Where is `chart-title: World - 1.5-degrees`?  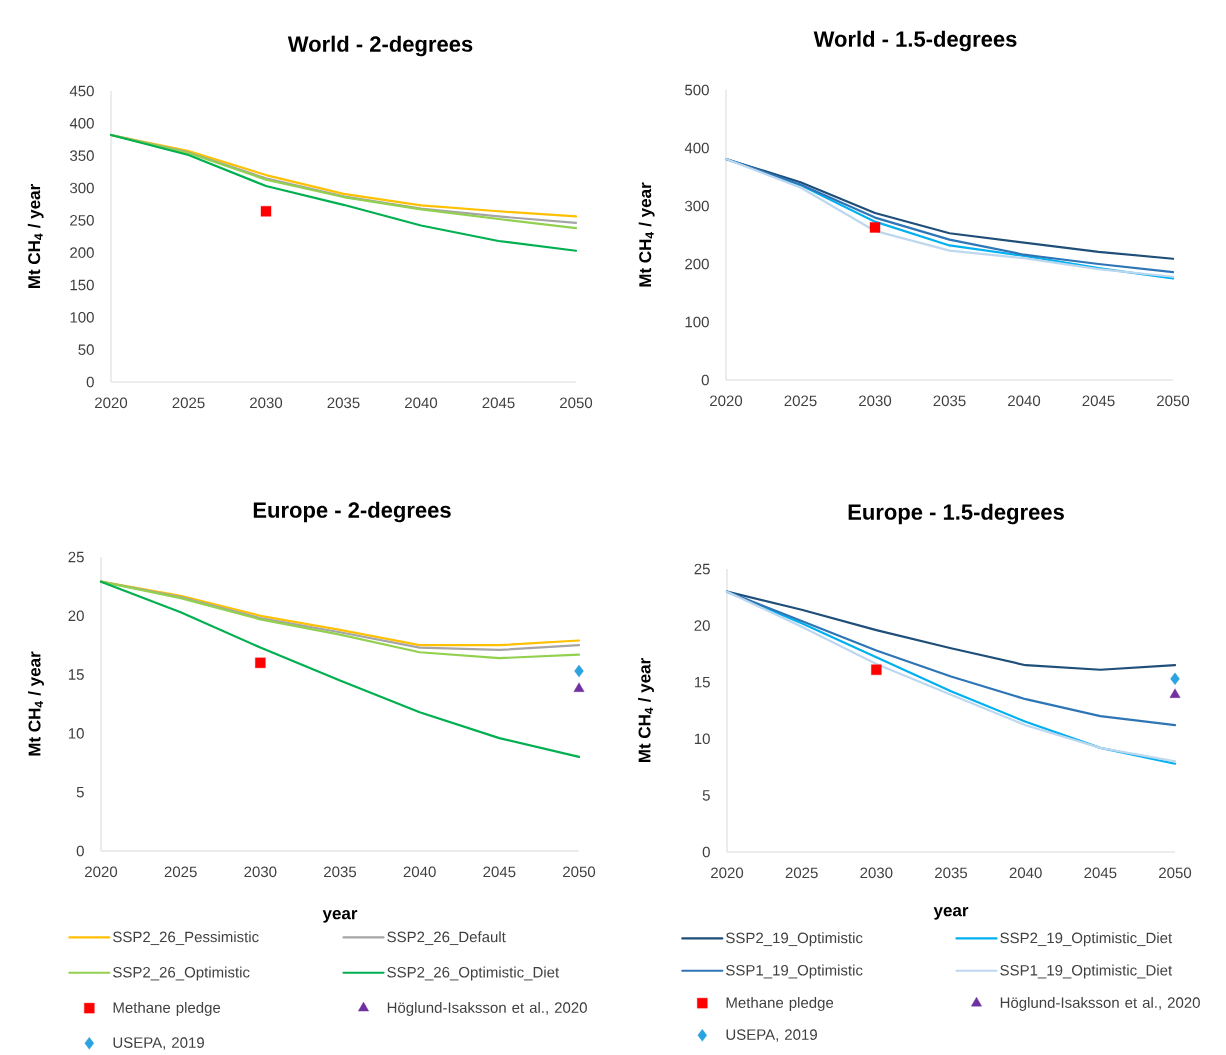 chart-title: World - 1.5-degrees is located at coordinates (915, 41).